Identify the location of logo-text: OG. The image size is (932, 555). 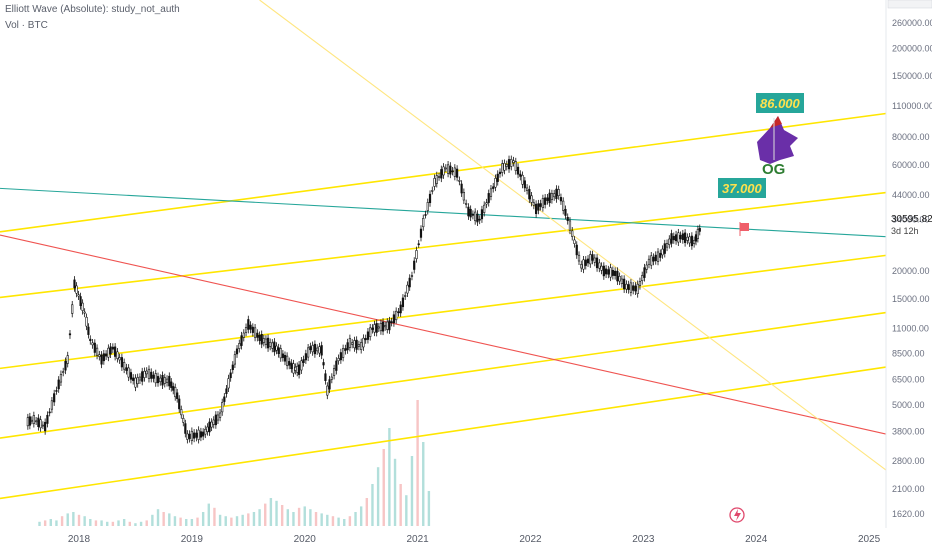
(773, 169).